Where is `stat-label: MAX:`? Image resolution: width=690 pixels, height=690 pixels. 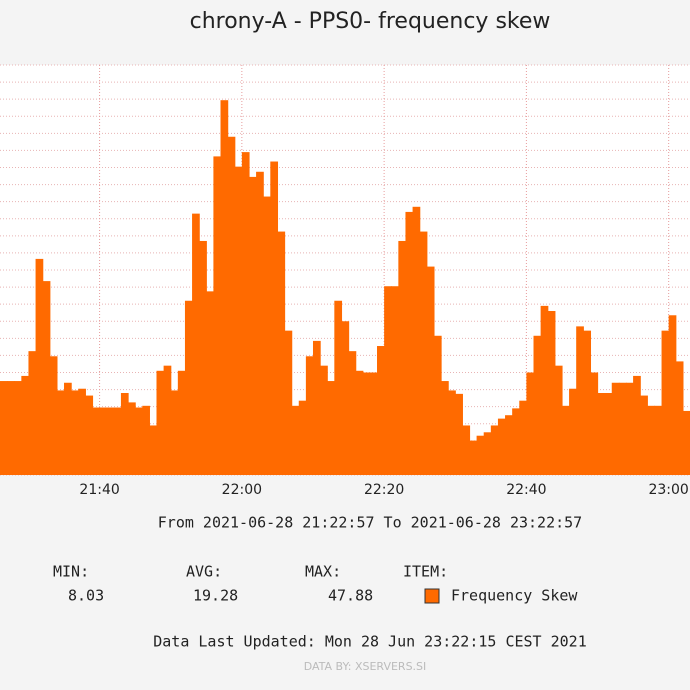
stat-label: MAX: is located at coordinates (323, 572).